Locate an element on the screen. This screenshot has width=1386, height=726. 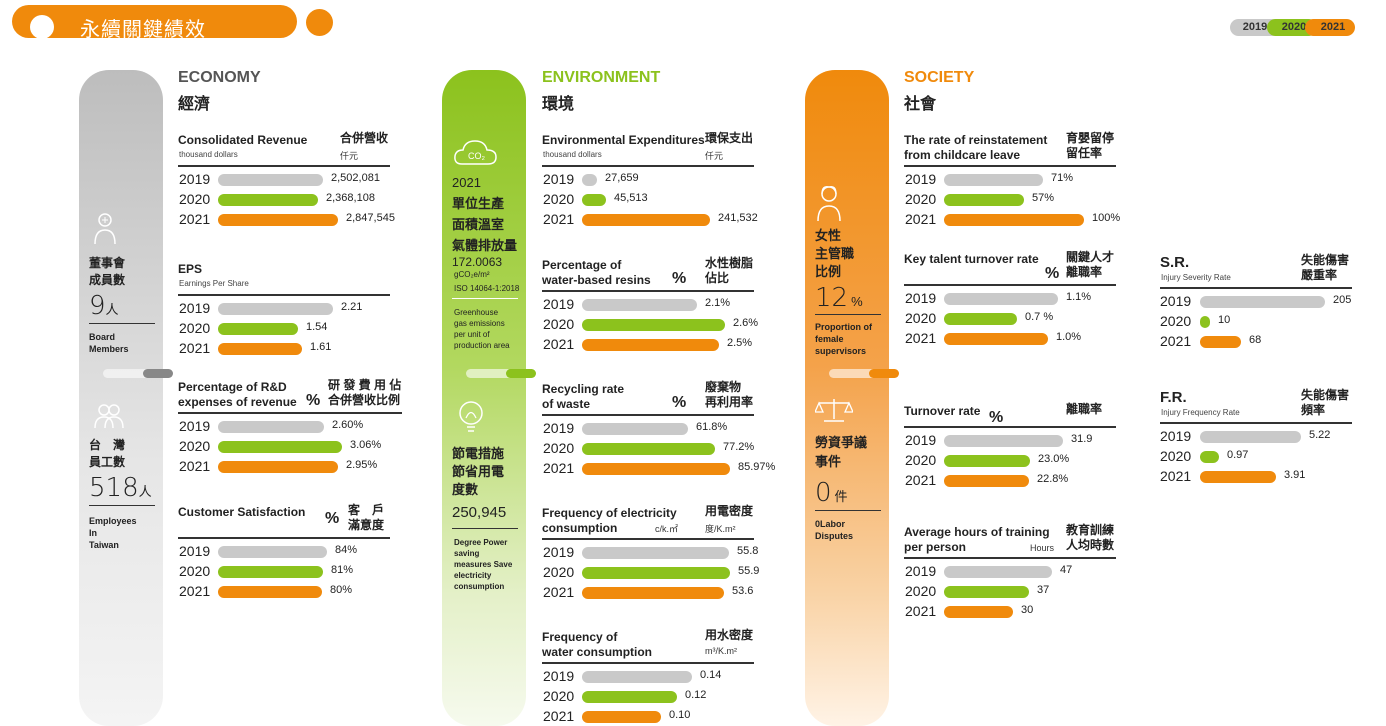
bar-value: 85.97% is located at coordinates (757, 467).